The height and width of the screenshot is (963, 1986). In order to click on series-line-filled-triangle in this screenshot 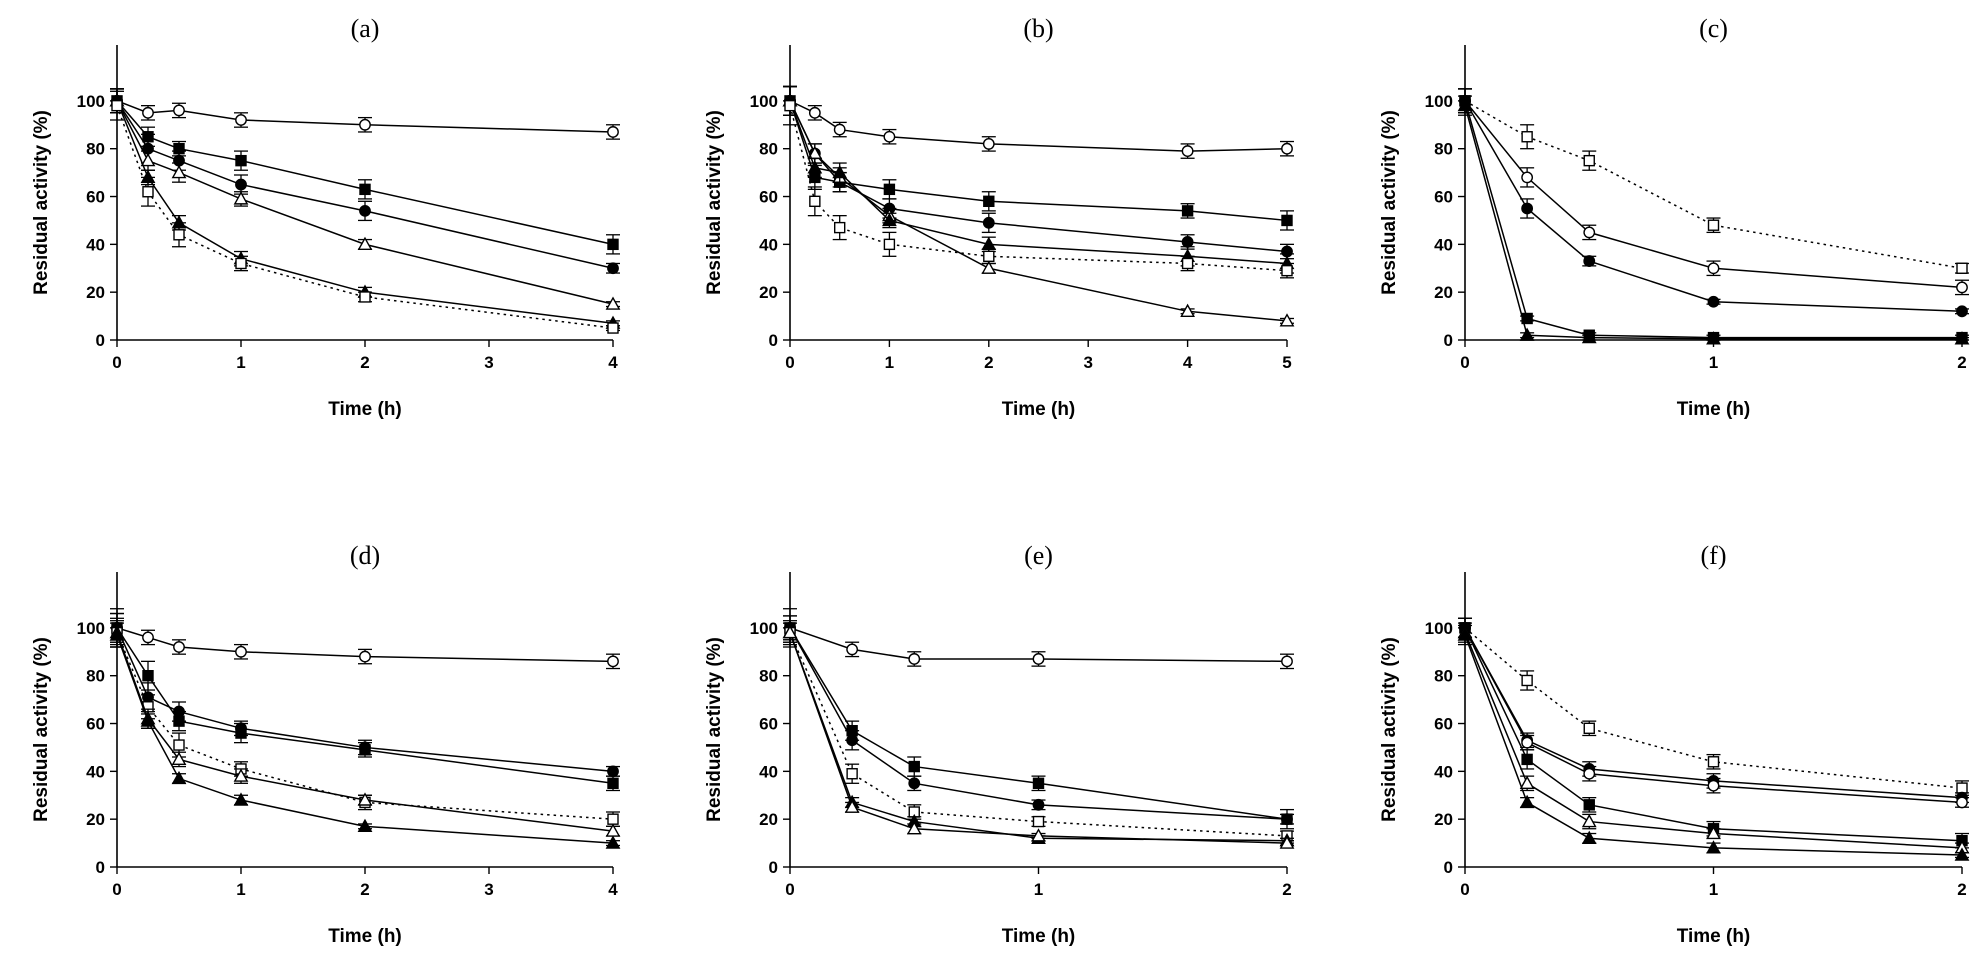, I will do `click(1038, 182)`.